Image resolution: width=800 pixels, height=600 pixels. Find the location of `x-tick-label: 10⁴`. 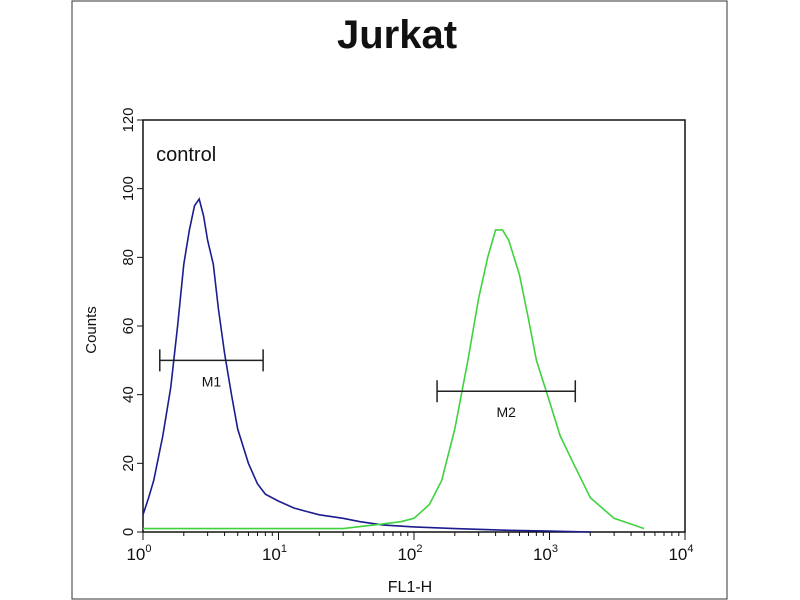

x-tick-label: 10⁴ is located at coordinates (680, 553).